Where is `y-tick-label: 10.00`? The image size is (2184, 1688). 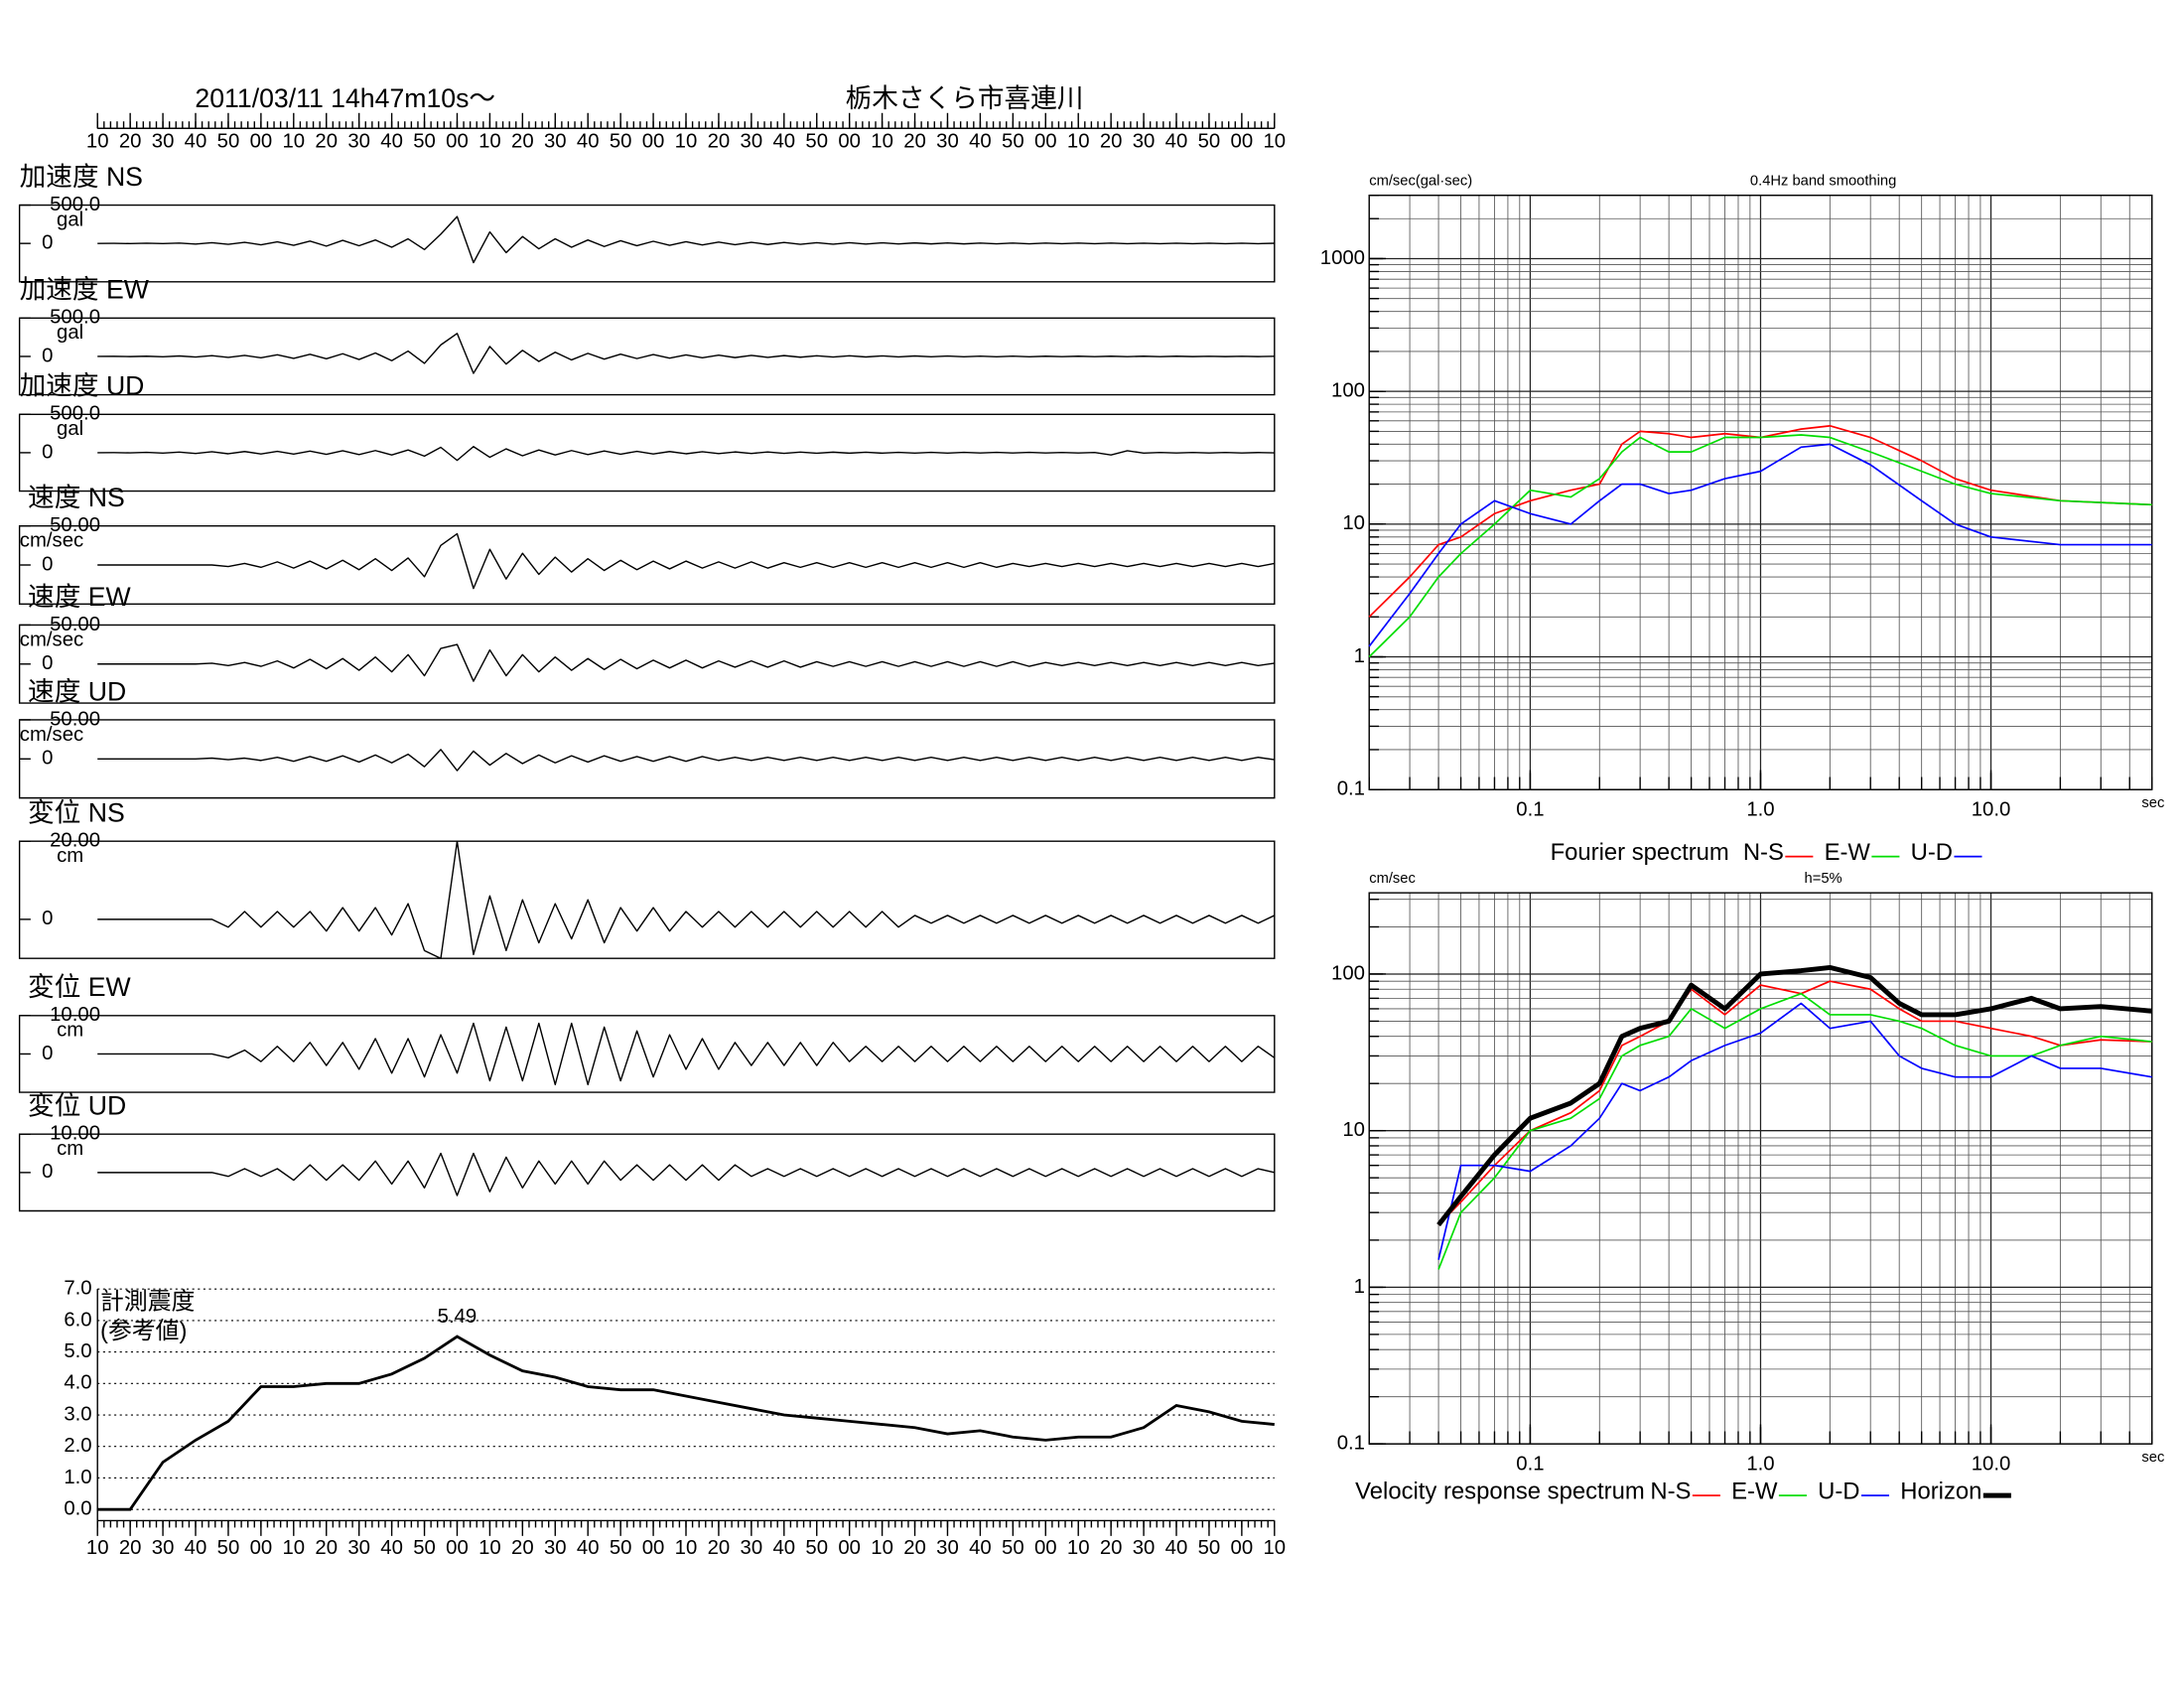 y-tick-label: 10.00 is located at coordinates (75, 1134).